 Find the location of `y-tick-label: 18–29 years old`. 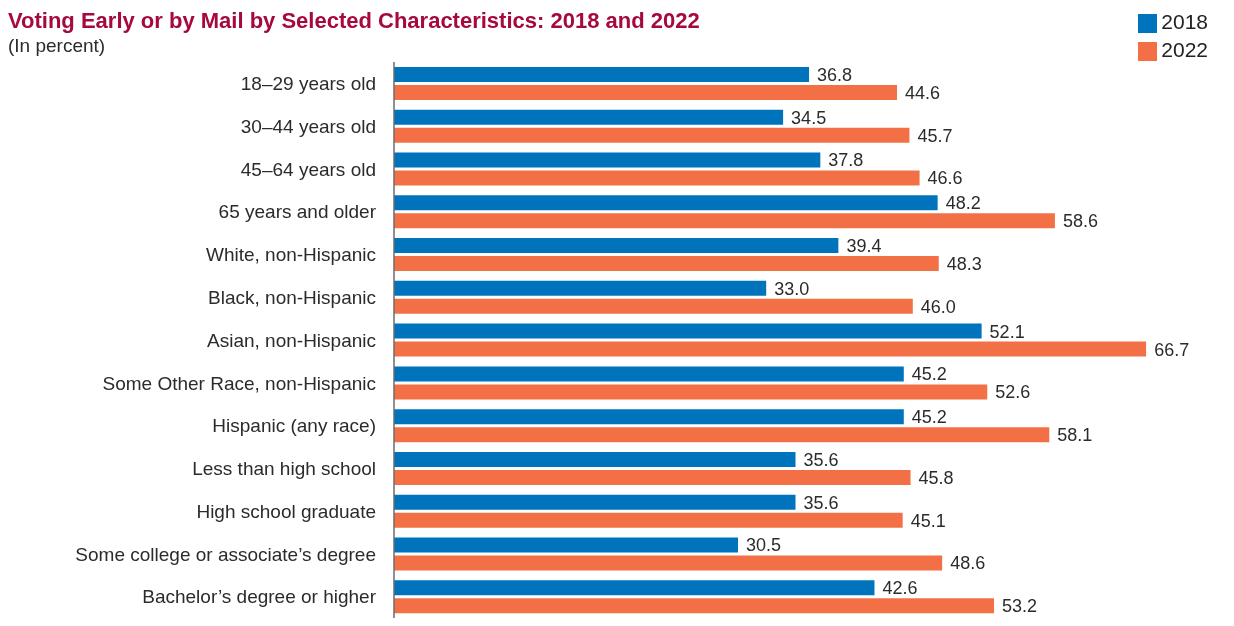

y-tick-label: 18–29 years old is located at coordinates (308, 84).